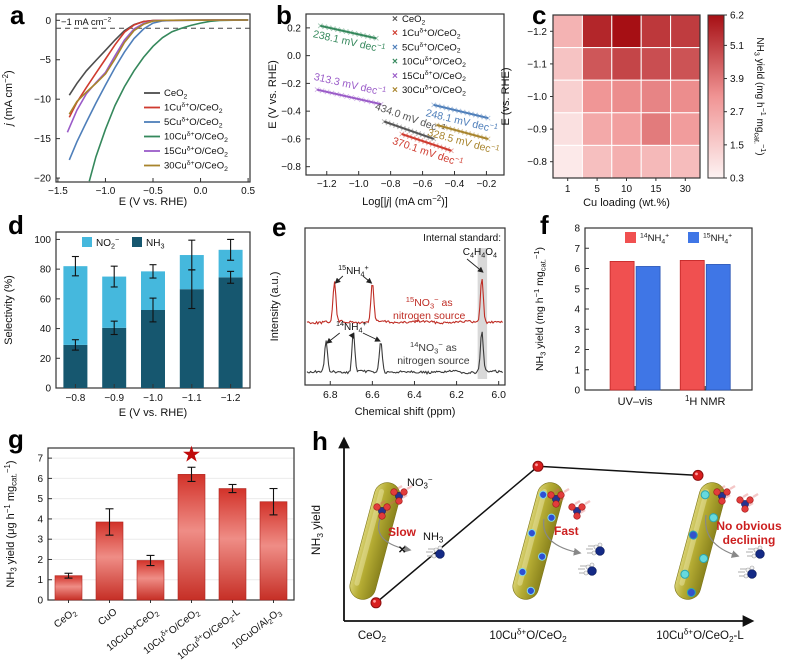 The width and height of the screenshot is (800, 663). I want to click on x-tick-label: 1, so click(568, 189).